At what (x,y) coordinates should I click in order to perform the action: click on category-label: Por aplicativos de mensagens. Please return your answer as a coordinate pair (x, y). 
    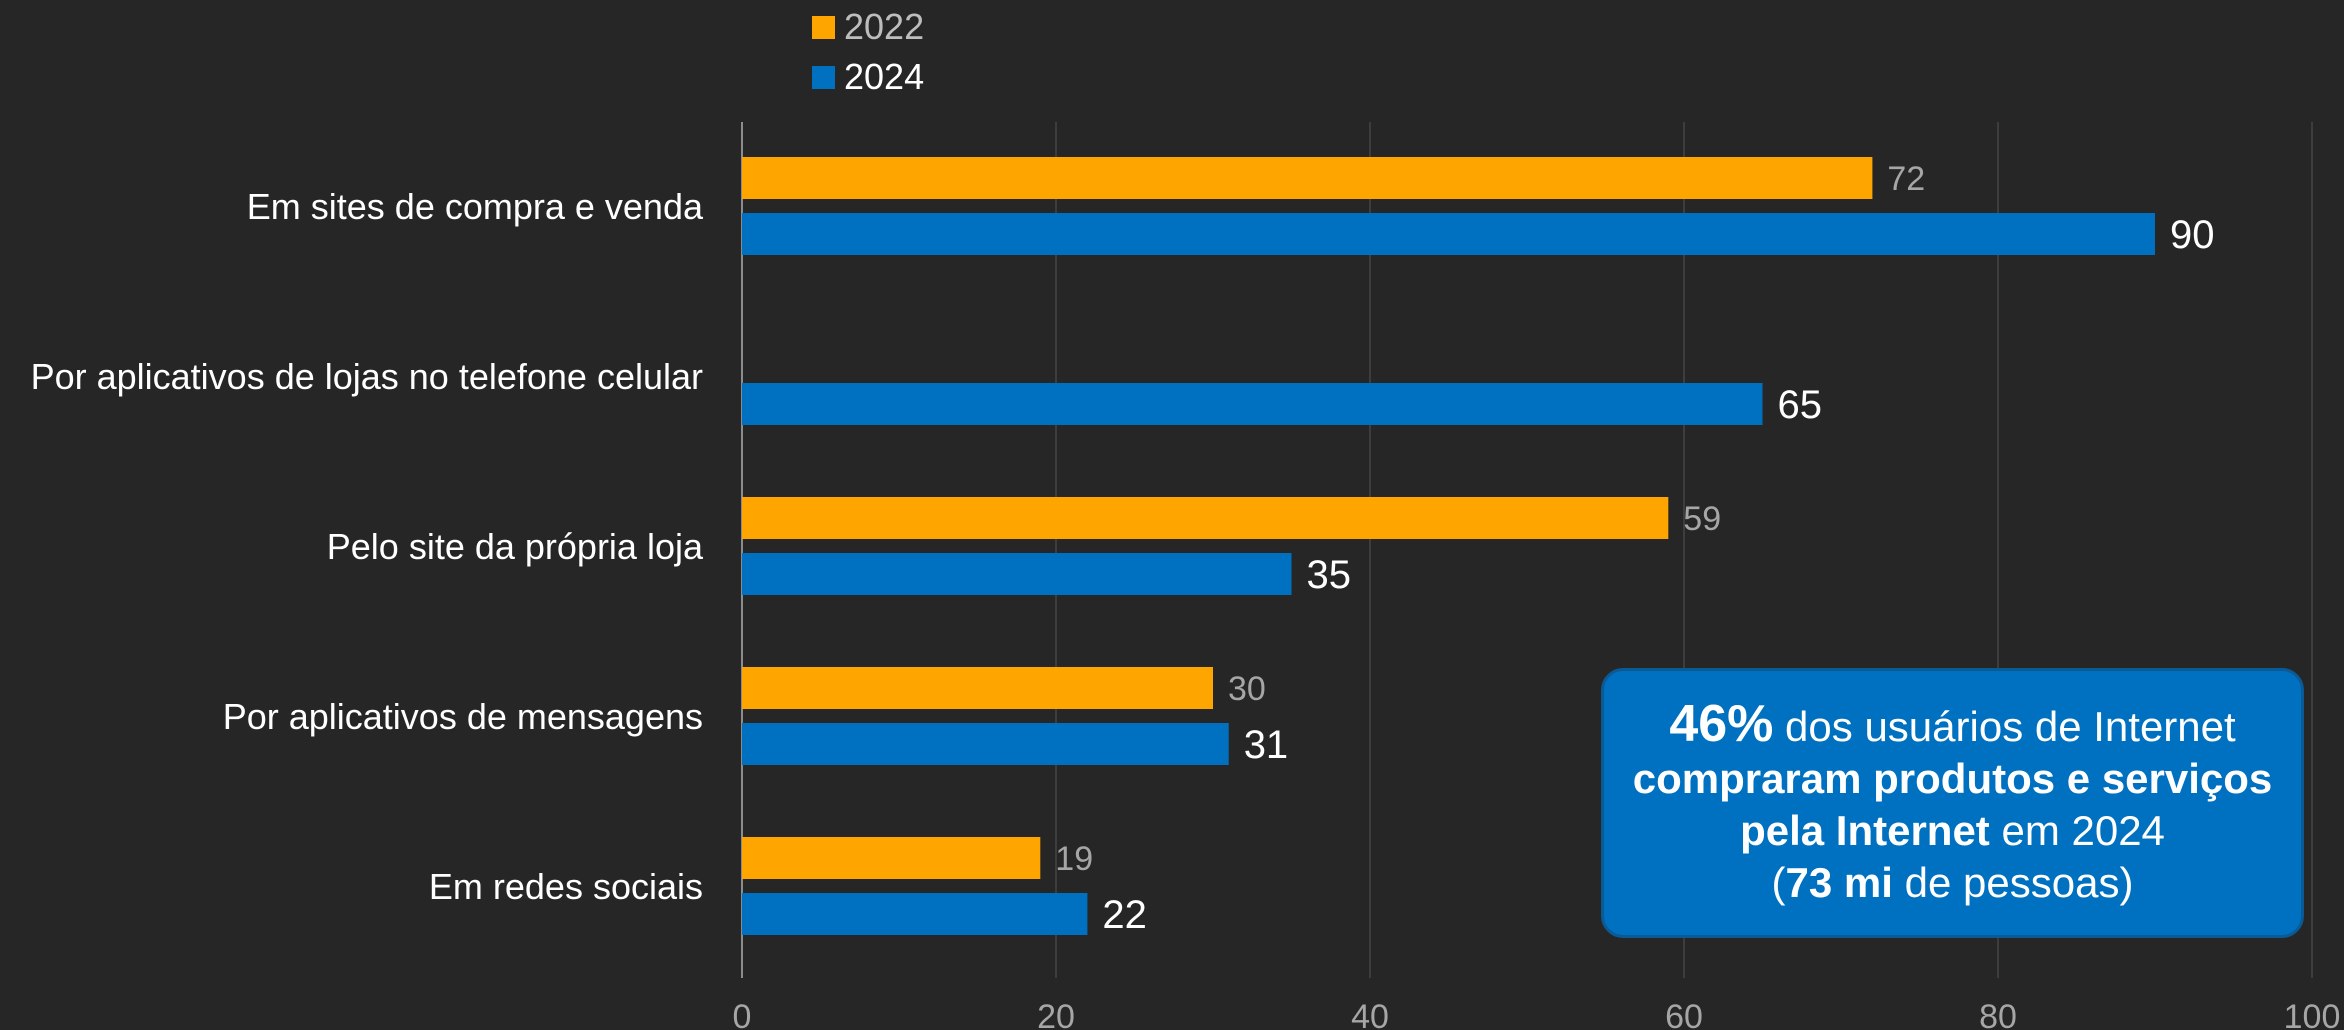
    Looking at the image, I should click on (463, 716).